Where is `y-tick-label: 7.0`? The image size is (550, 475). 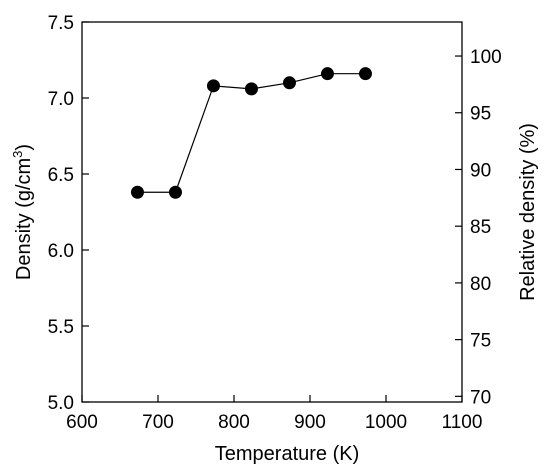
y-tick-label: 7.0 is located at coordinates (61, 99).